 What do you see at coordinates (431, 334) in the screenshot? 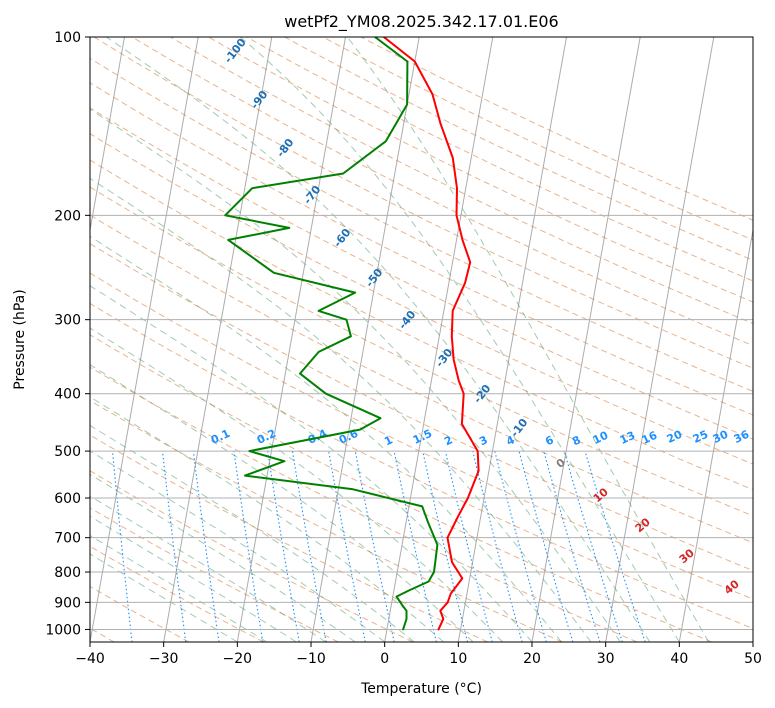
I see `temperature-profile-line` at bounding box center [431, 334].